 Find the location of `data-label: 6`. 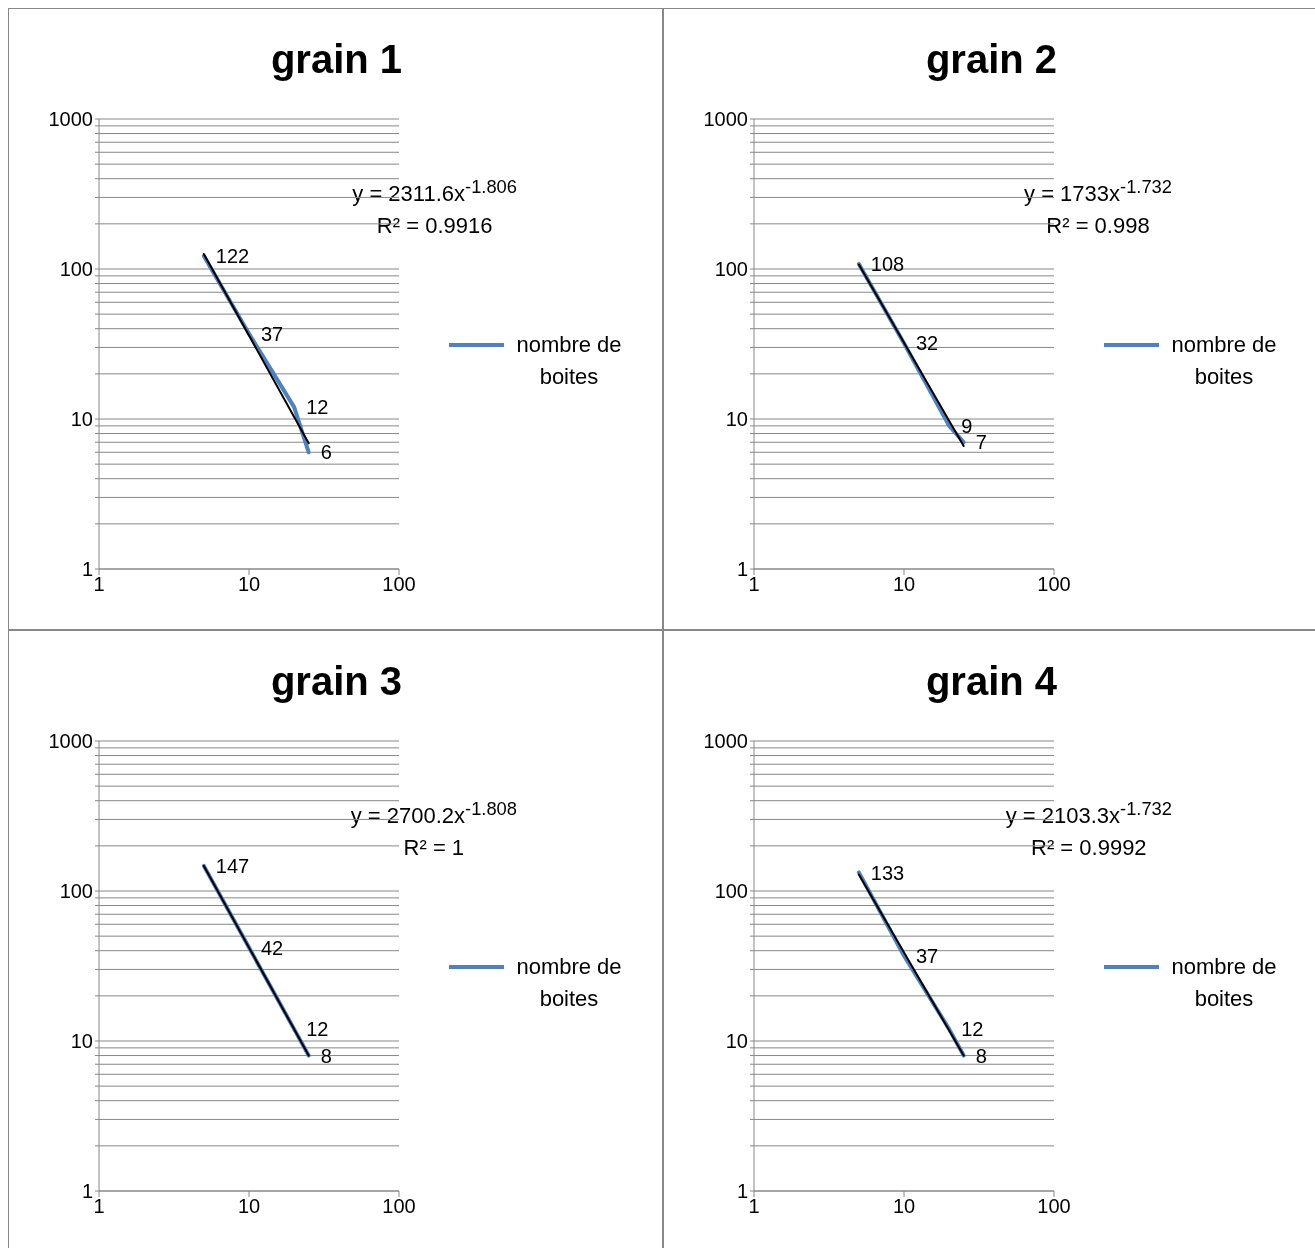

data-label: 6 is located at coordinates (326, 452).